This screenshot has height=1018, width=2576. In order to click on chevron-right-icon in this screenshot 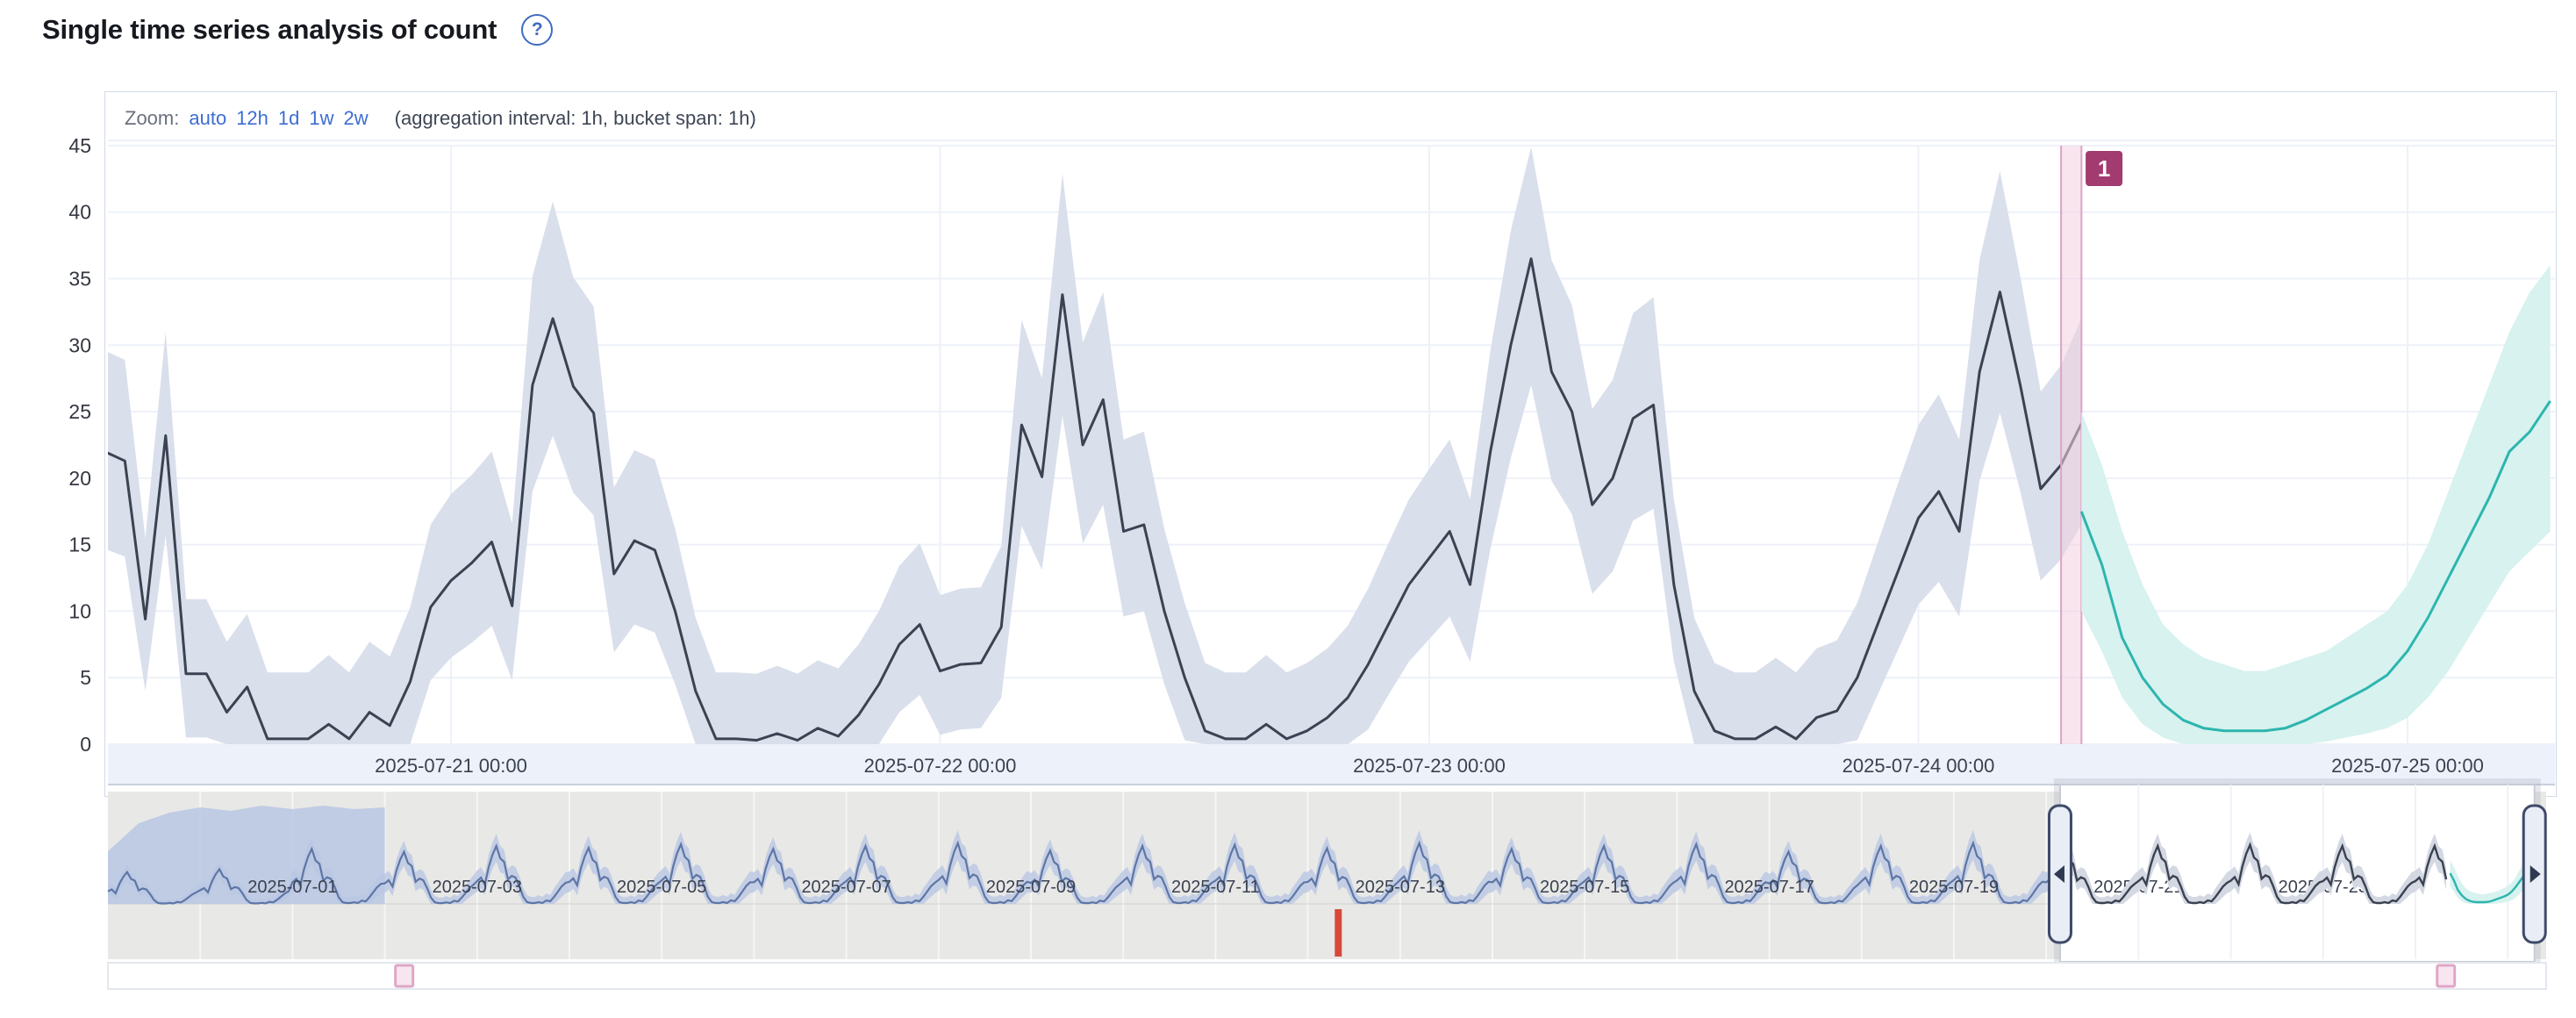, I will do `click(2535, 874)`.